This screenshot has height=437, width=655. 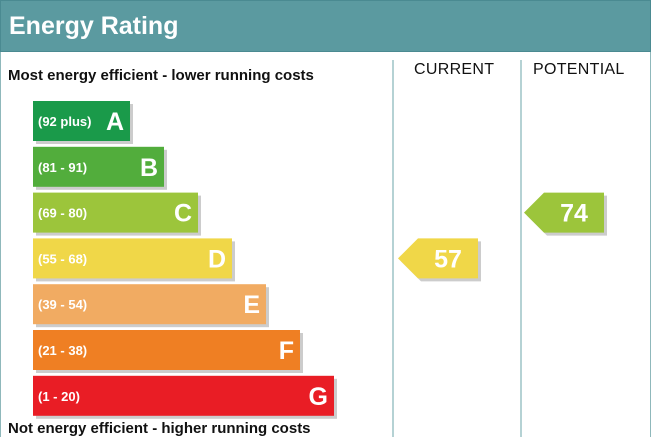 I want to click on band-c-letter: C, so click(x=183, y=214).